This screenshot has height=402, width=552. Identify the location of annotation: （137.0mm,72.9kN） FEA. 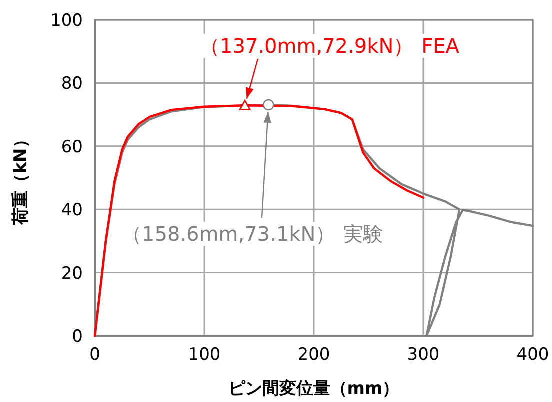
(330, 72).